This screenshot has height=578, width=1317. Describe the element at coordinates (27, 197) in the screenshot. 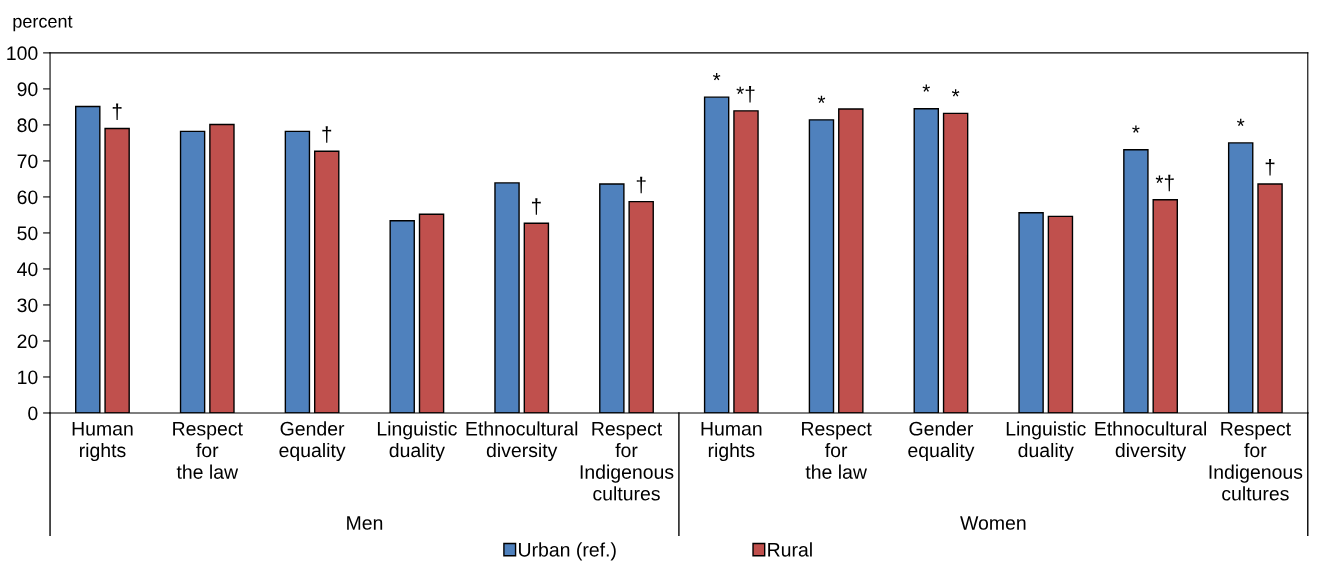

I see `y-tick-label: 60` at that location.